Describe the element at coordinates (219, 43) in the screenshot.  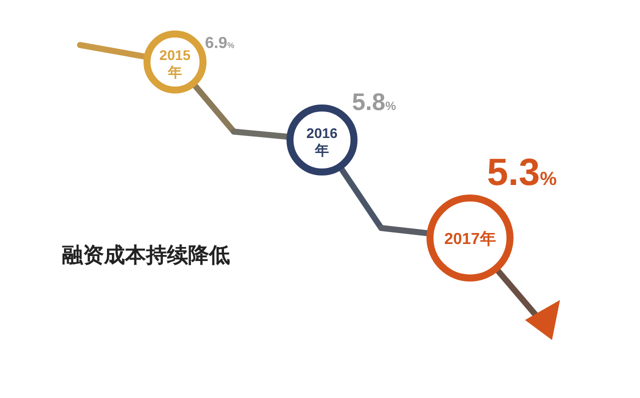
I see `data-label: 6.9%` at that location.